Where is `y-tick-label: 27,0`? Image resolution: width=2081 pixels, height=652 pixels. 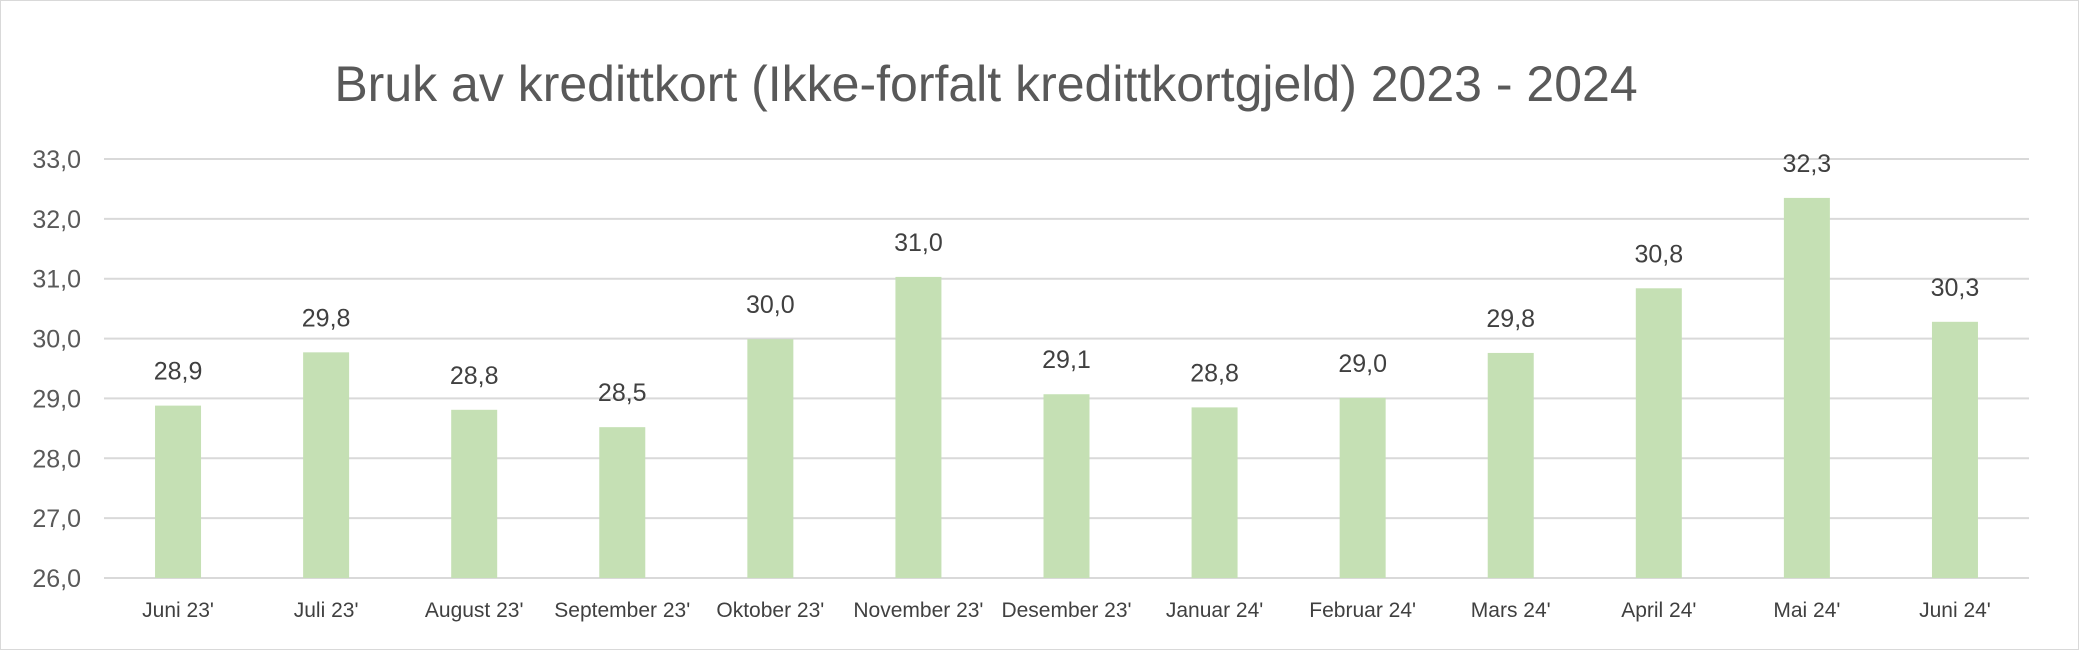 y-tick-label: 27,0 is located at coordinates (56, 519).